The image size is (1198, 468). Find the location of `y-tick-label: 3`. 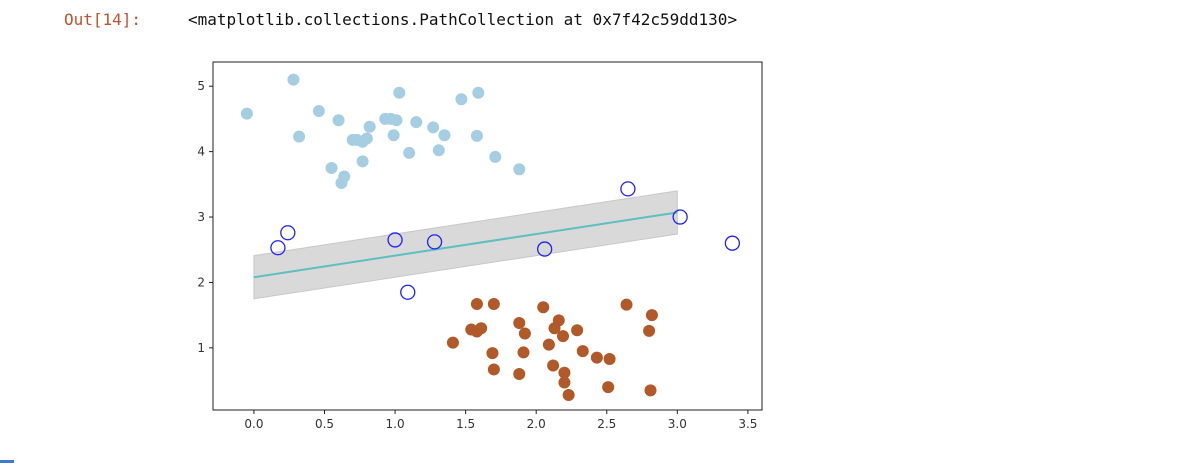

y-tick-label: 3 is located at coordinates (201, 217).